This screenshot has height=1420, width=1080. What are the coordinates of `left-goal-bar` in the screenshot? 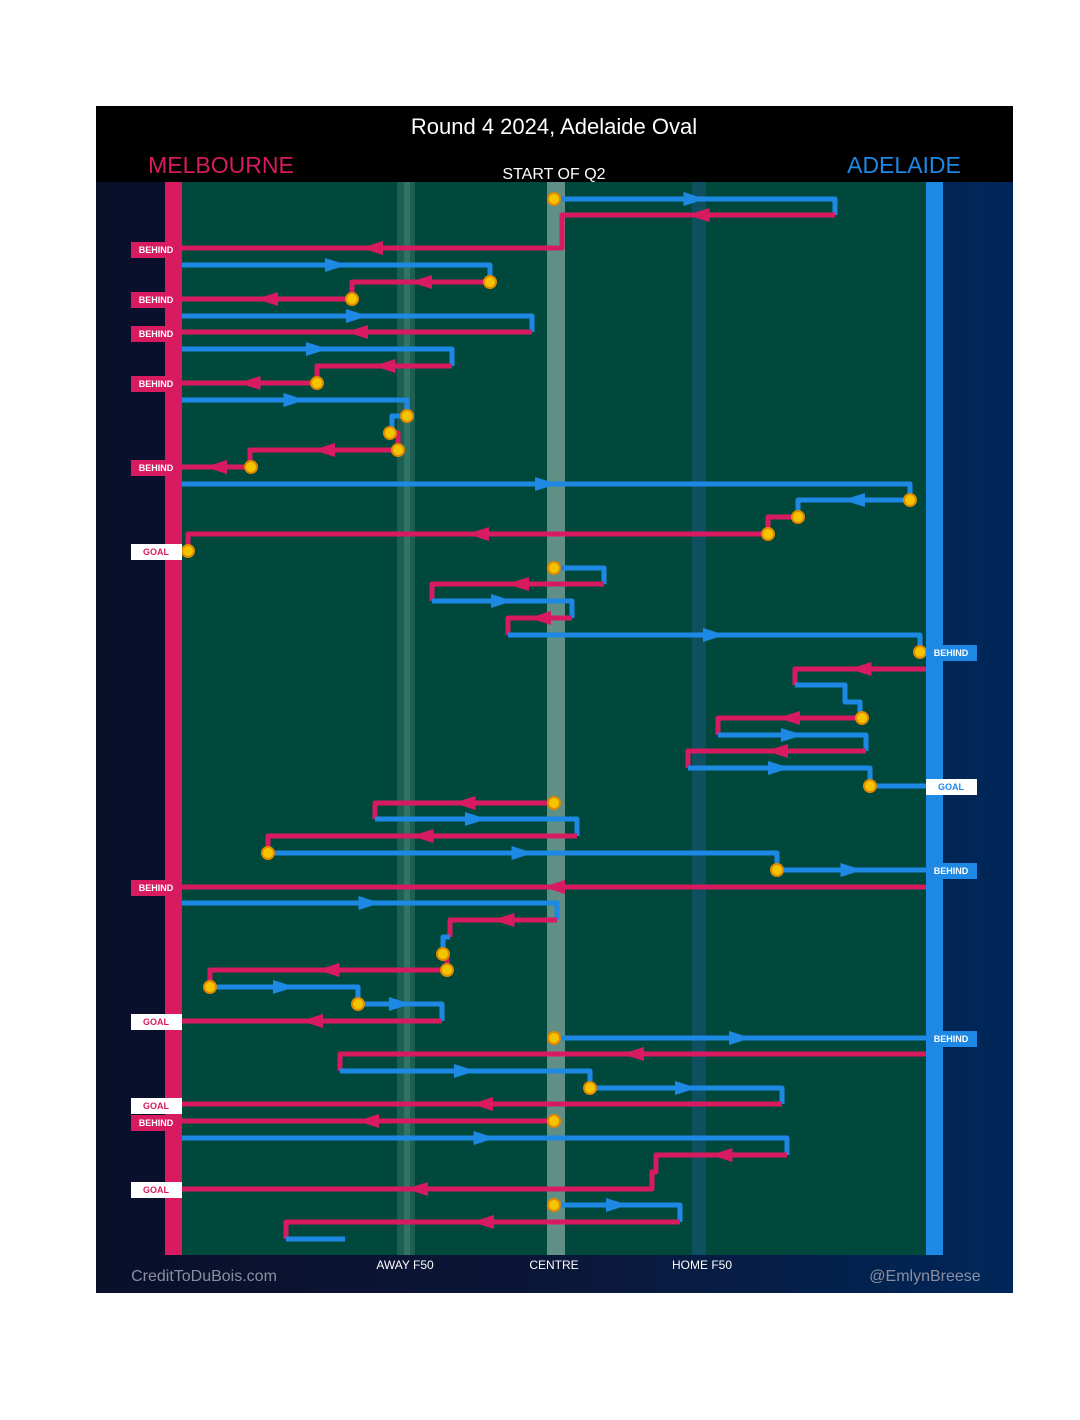 It's located at (173, 718).